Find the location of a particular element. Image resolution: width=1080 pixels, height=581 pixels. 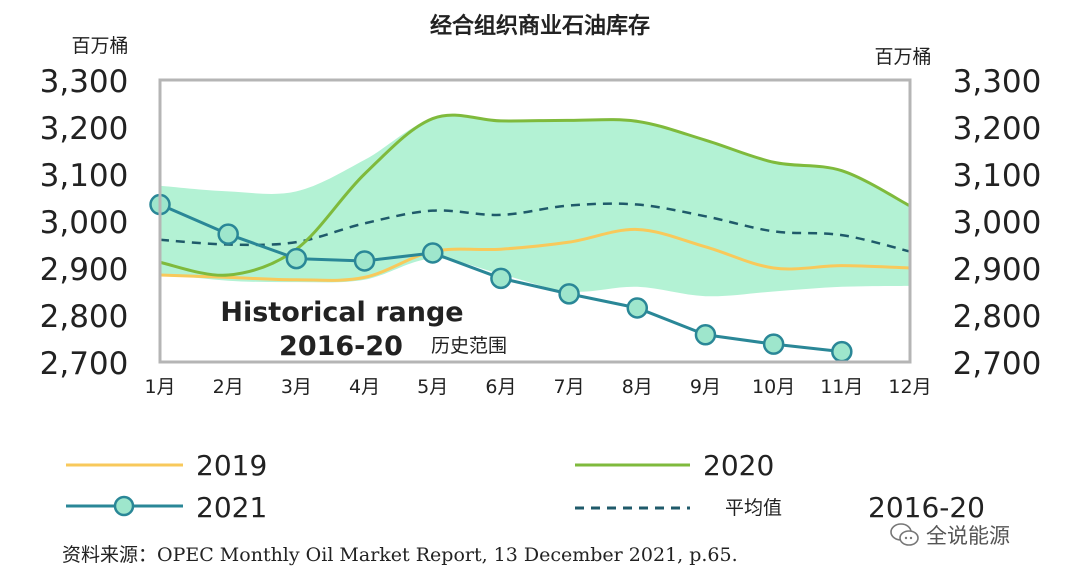

legend-label-avg: 平均值 is located at coordinates (753, 508).